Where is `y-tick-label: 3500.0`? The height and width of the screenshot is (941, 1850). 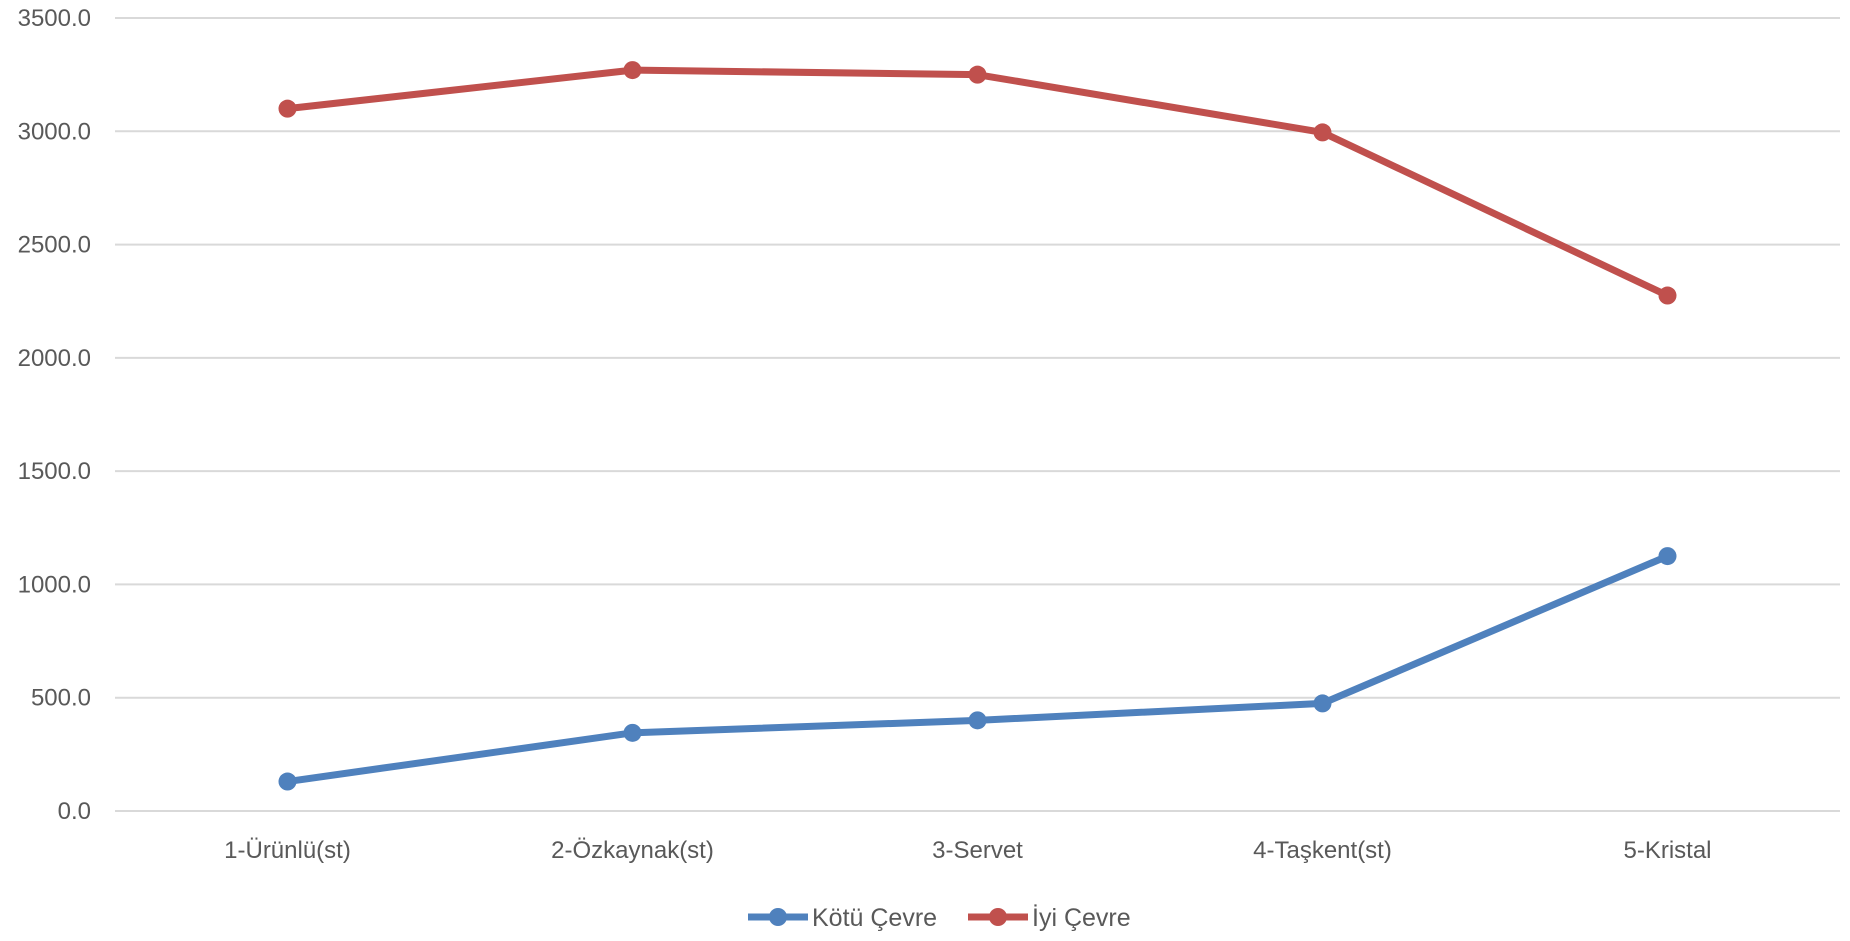
y-tick-label: 3500.0 is located at coordinates (54, 18).